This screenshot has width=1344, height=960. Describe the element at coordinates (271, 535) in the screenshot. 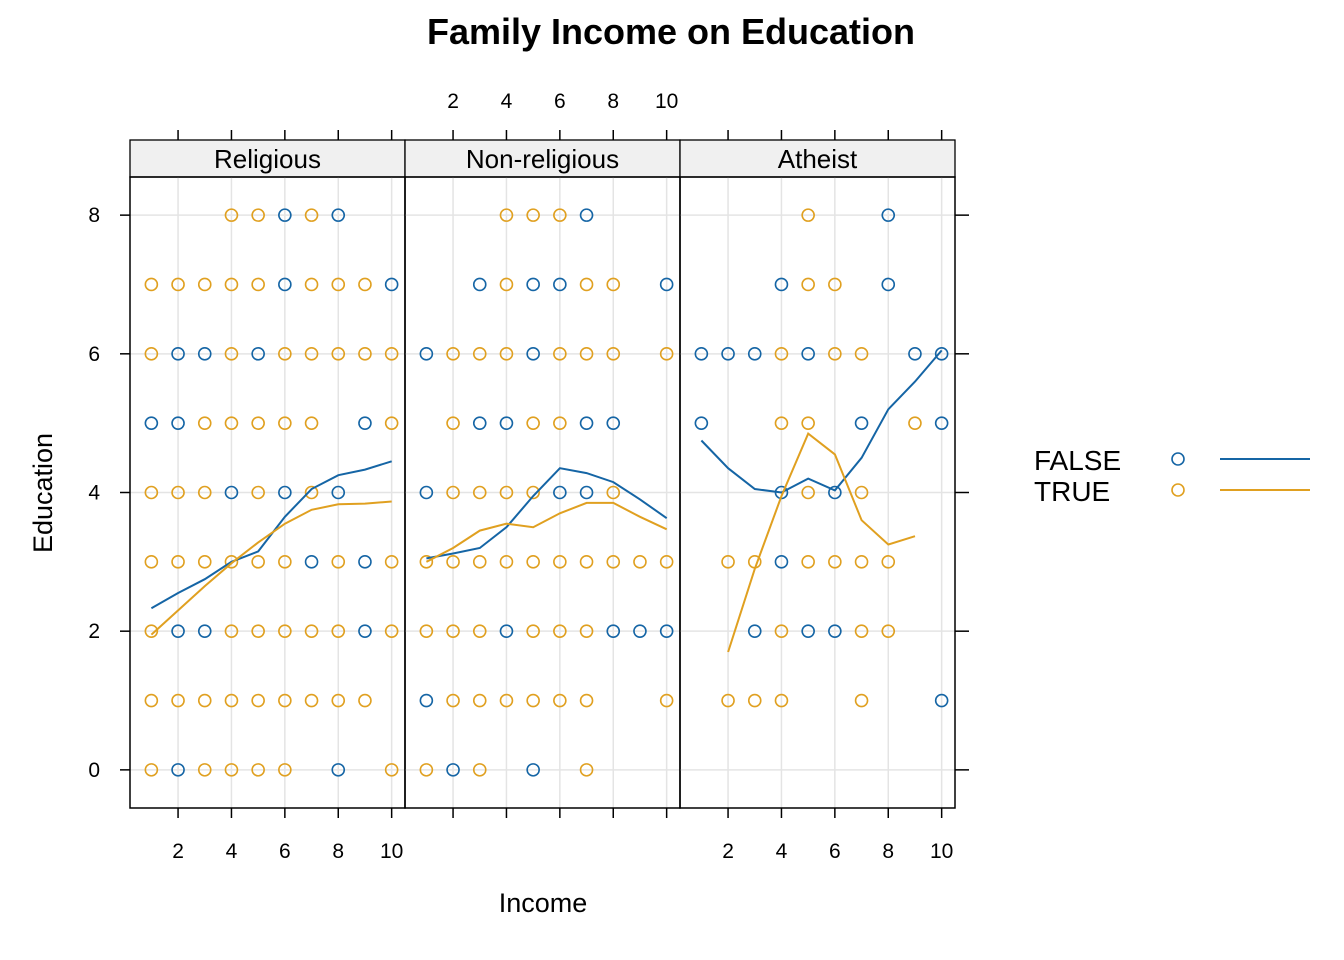

I see `smooth-line-false` at that location.